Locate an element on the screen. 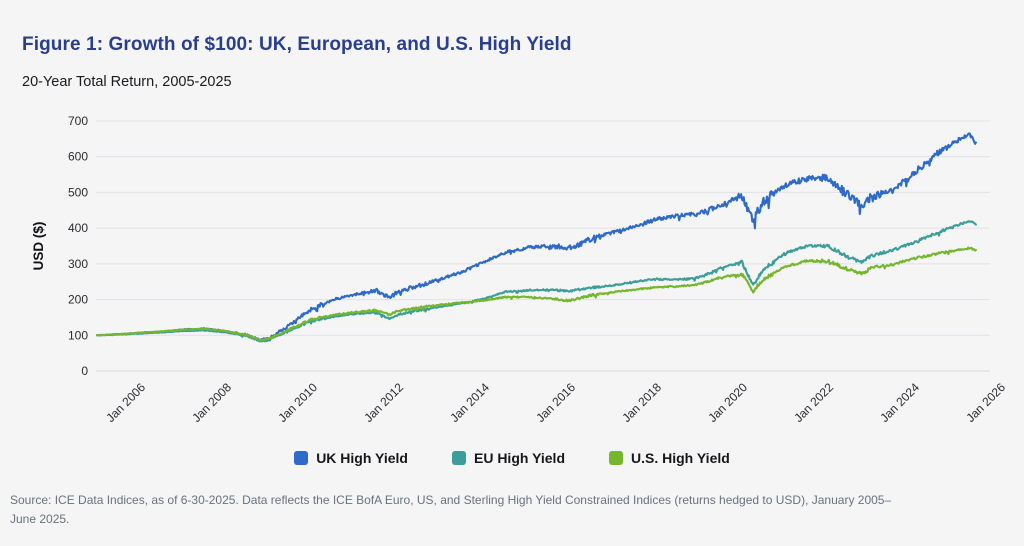 The height and width of the screenshot is (546, 1024). legend-item-eu-high-yield: EU High Yield is located at coordinates (508, 458).